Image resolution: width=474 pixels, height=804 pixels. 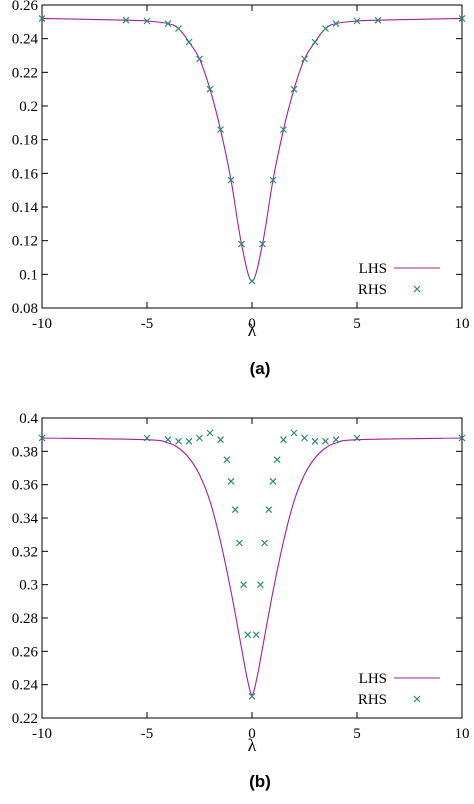 I want to click on panel-label: (a), so click(x=260, y=368).